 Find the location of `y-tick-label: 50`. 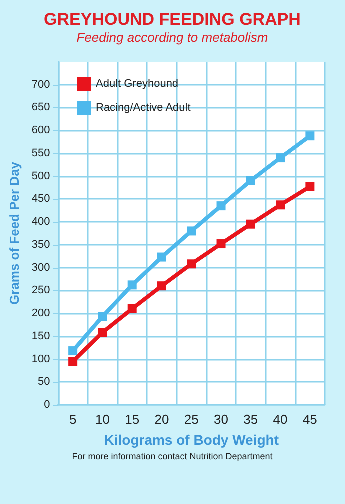

y-tick-label: 50 is located at coordinates (44, 382).